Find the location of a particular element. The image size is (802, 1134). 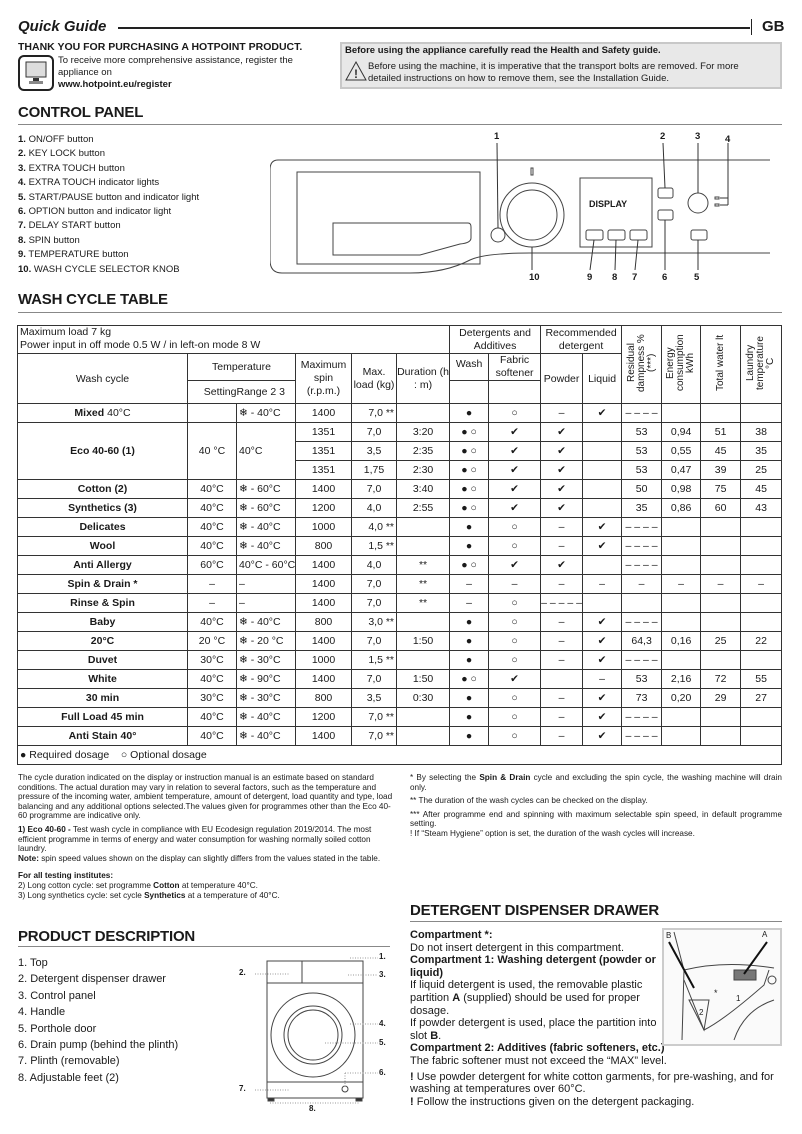

header-label: Laundry temperature °C is located at coordinates (761, 363).